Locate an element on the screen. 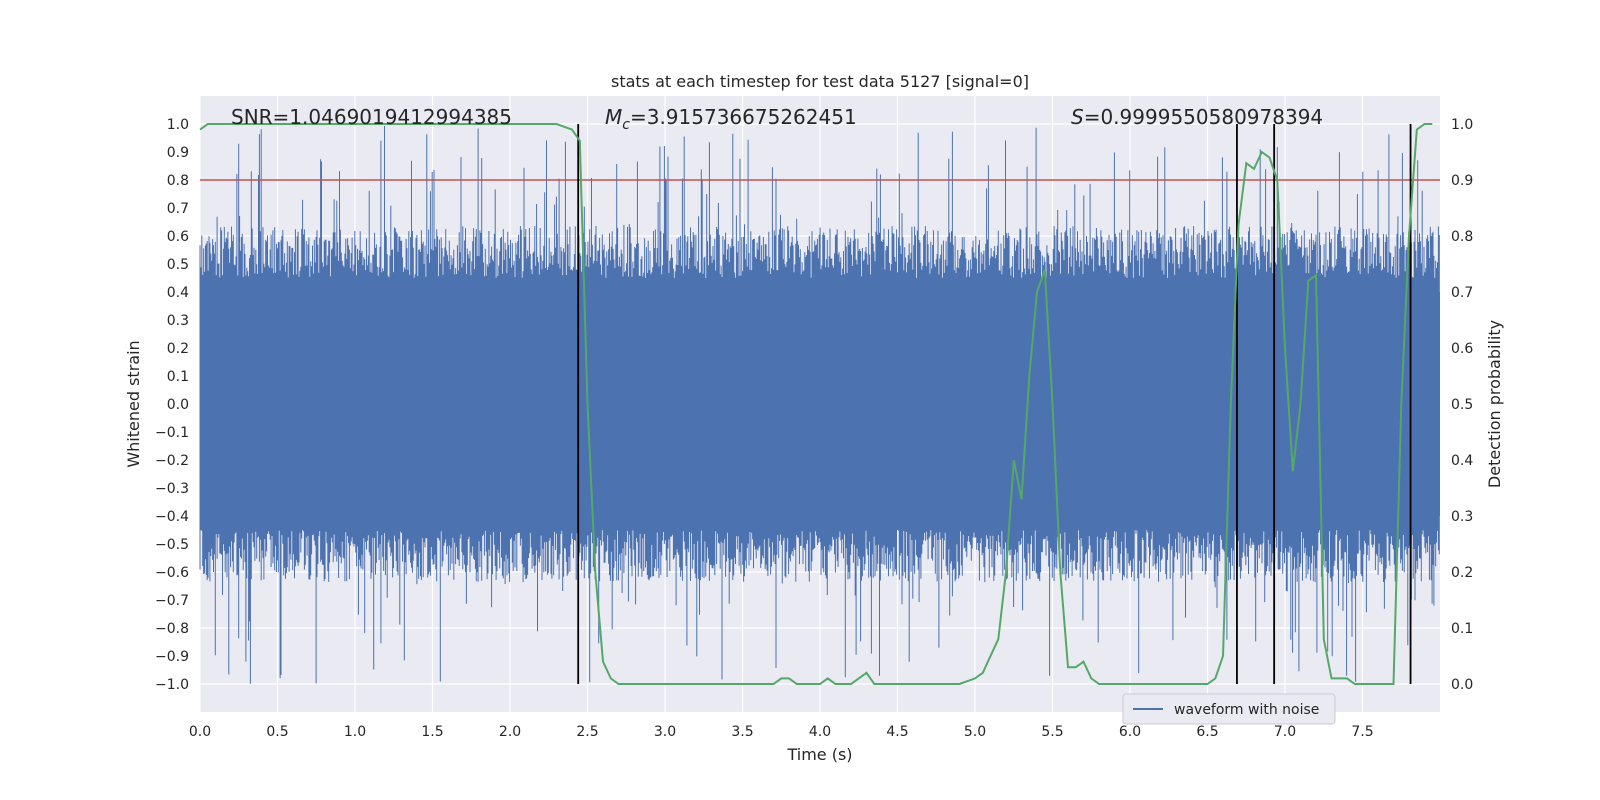 This screenshot has height=800, width=1600. y-right-axis-label: Detection probability is located at coordinates (1494, 404).